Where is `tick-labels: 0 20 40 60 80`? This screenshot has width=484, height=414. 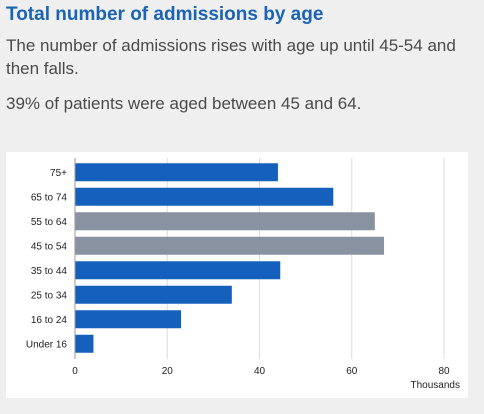
tick-labels: 0 20 40 60 80 is located at coordinates (261, 371).